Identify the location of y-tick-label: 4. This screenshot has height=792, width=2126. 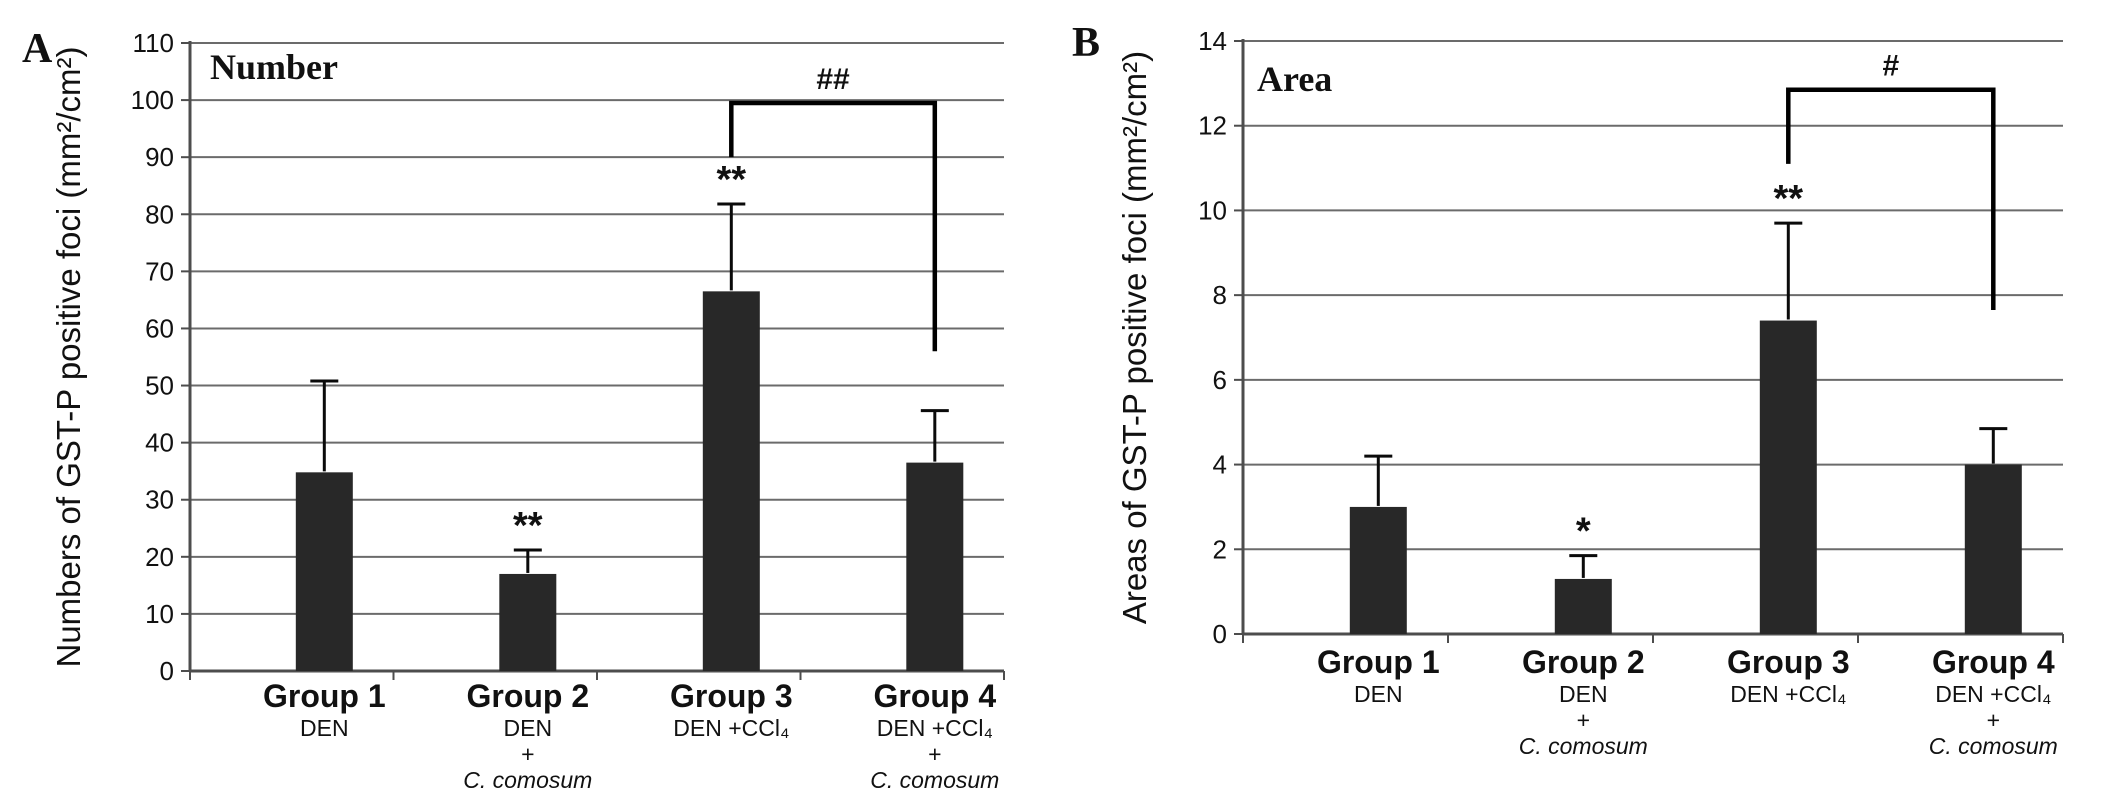
(1220, 465).